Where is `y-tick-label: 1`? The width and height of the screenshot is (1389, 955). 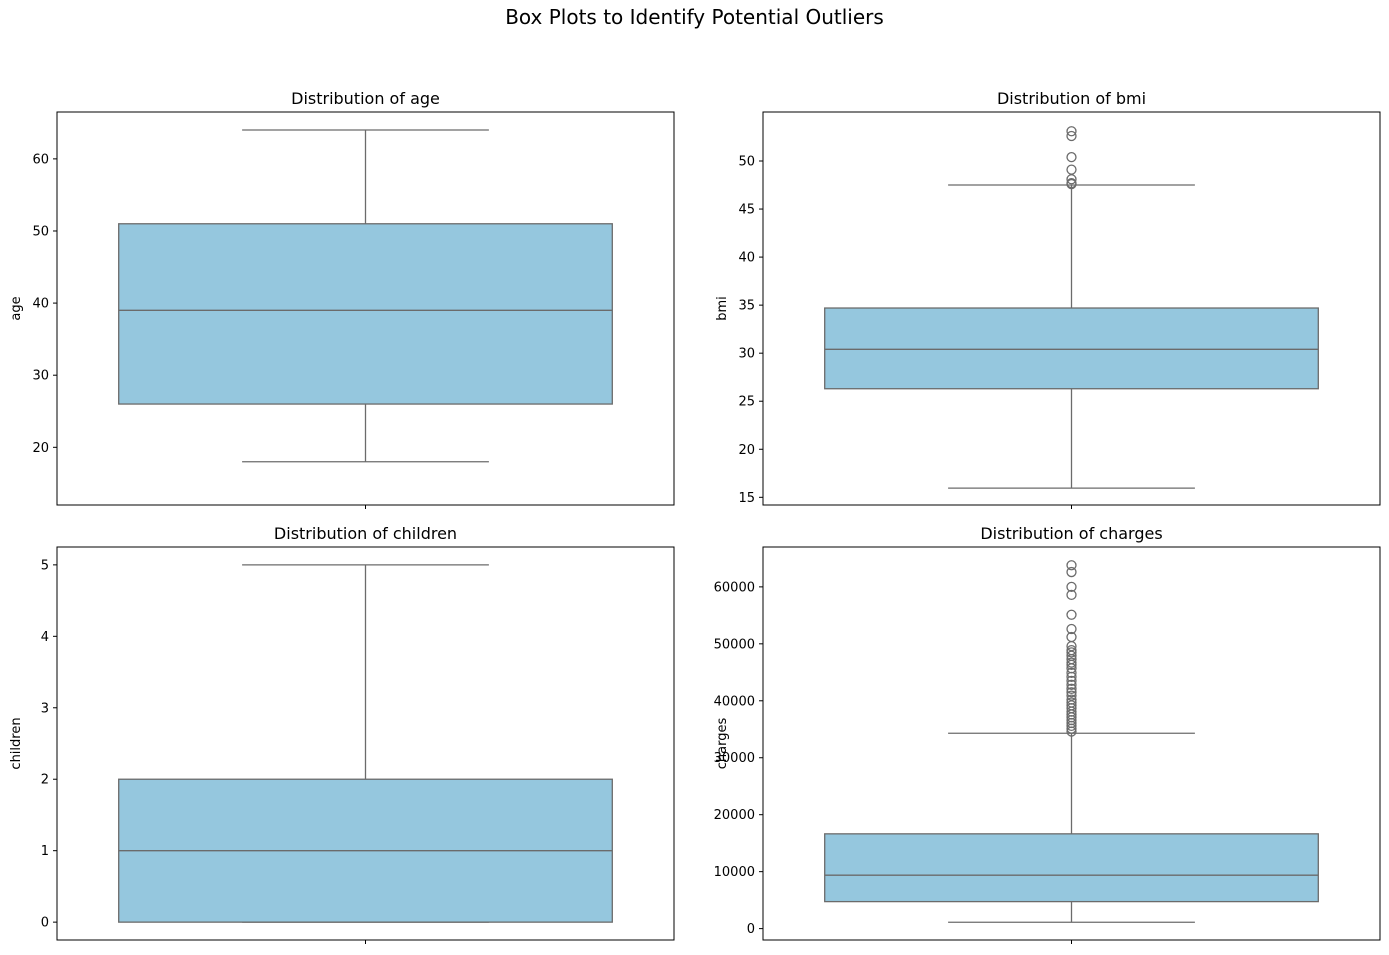
y-tick-label: 1 is located at coordinates (45, 851).